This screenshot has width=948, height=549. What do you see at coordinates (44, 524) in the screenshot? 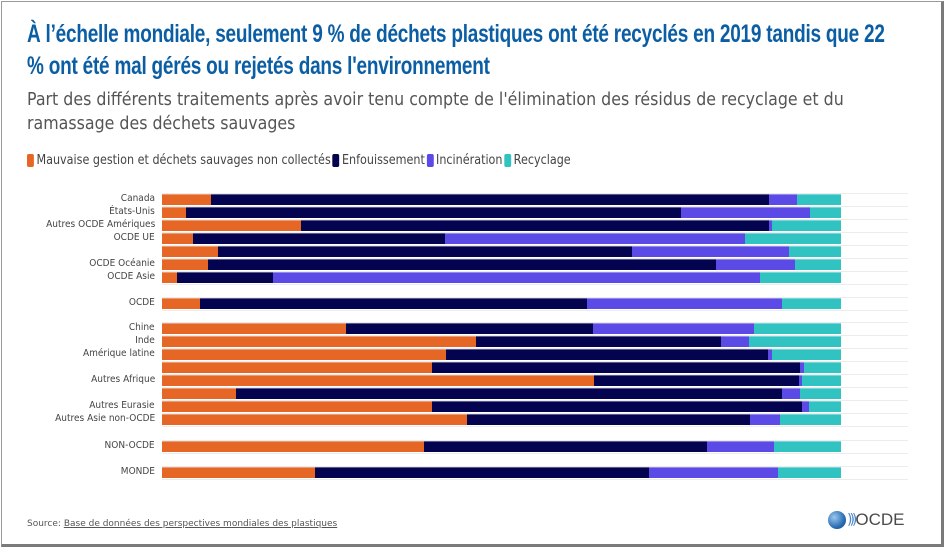
I see `source-label: Source:` at bounding box center [44, 524].